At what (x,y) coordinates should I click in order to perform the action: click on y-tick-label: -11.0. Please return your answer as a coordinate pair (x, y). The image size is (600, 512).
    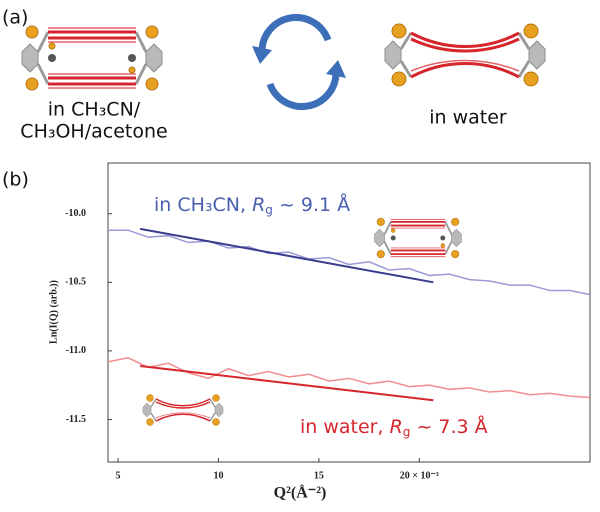
    Looking at the image, I should click on (76, 350).